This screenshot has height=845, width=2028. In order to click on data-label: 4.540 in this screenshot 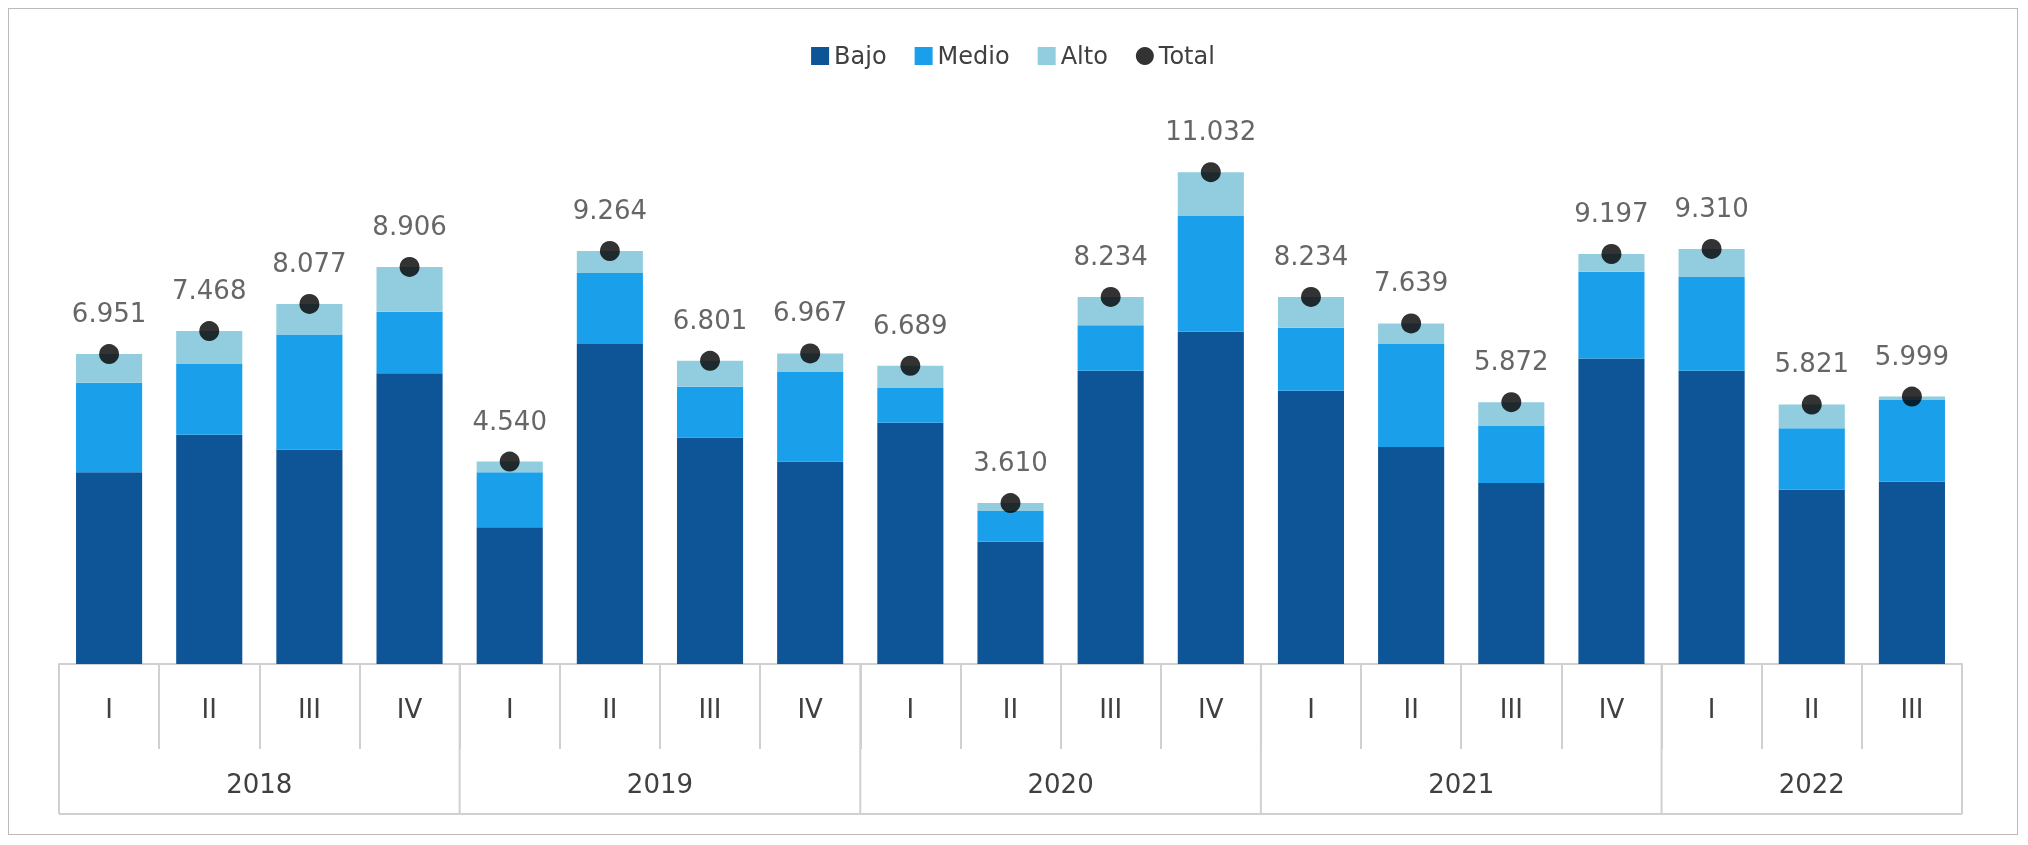, I will do `click(509, 420)`.